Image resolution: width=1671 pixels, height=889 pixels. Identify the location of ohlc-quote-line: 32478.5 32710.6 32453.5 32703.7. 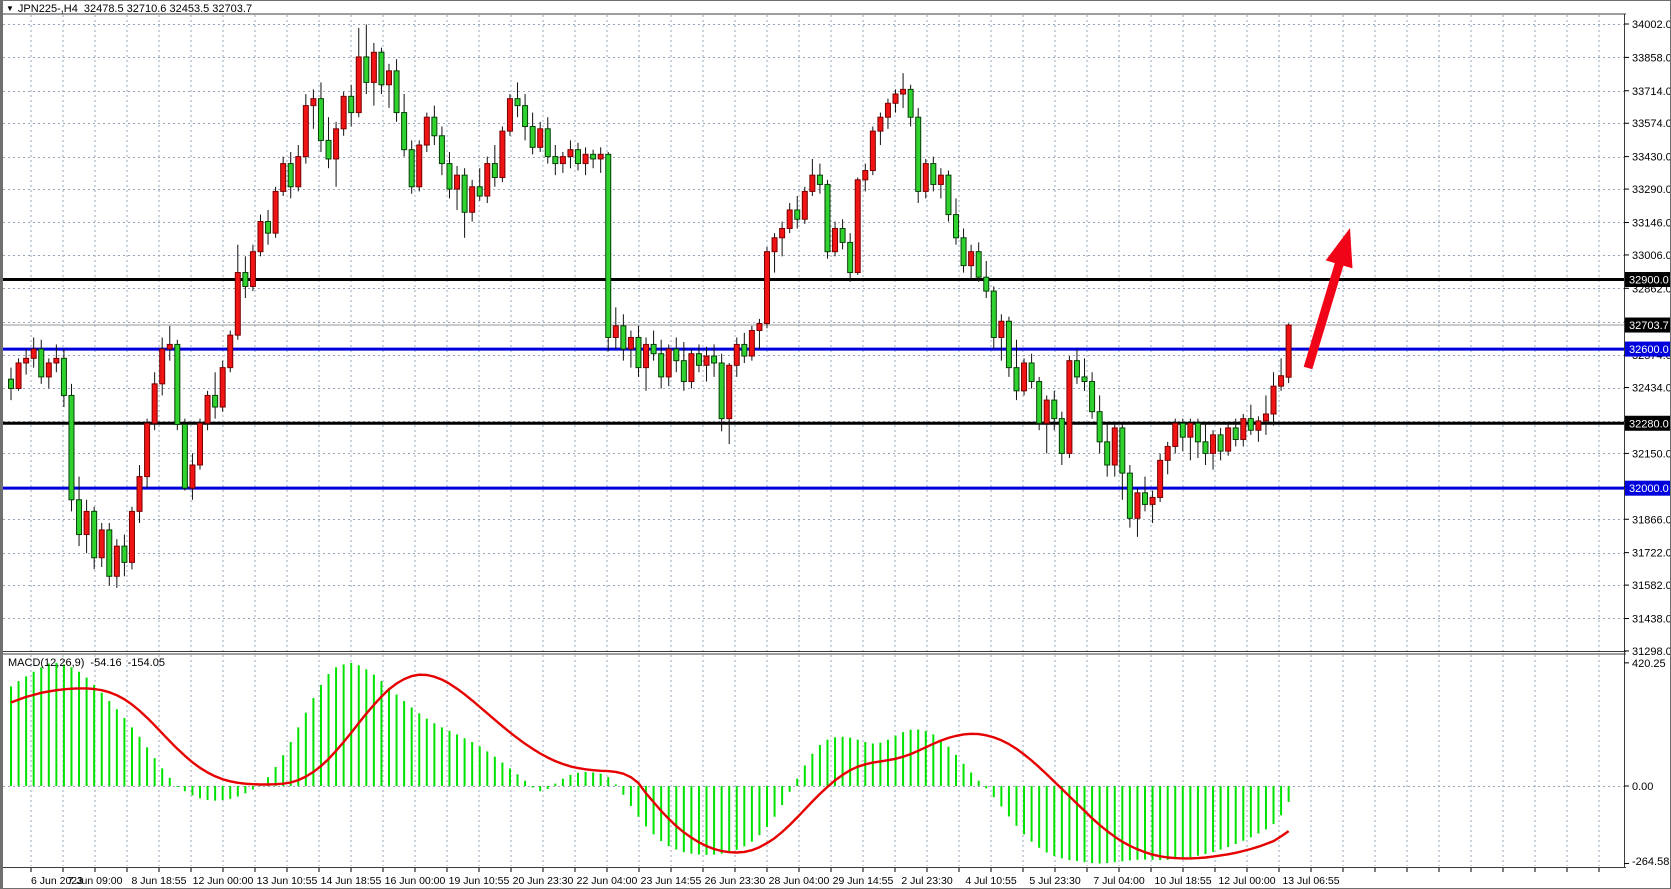
(168, 9).